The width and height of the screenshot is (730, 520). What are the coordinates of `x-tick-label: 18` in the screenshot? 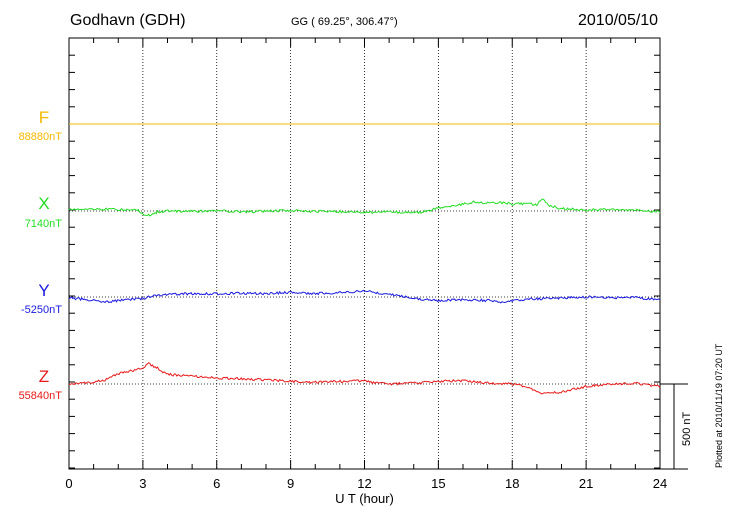 It's located at (512, 483).